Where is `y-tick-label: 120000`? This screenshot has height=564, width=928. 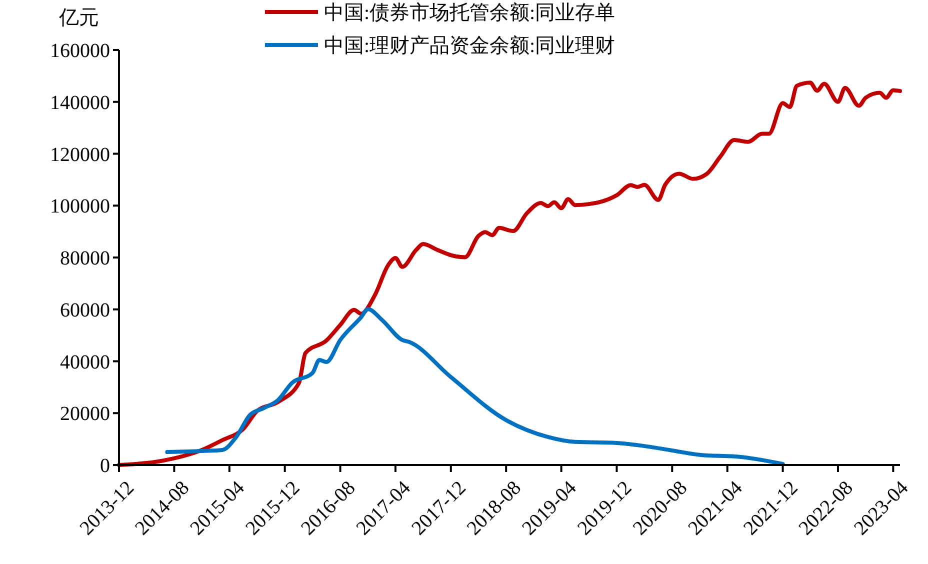 y-tick-label: 120000 is located at coordinates (80, 155).